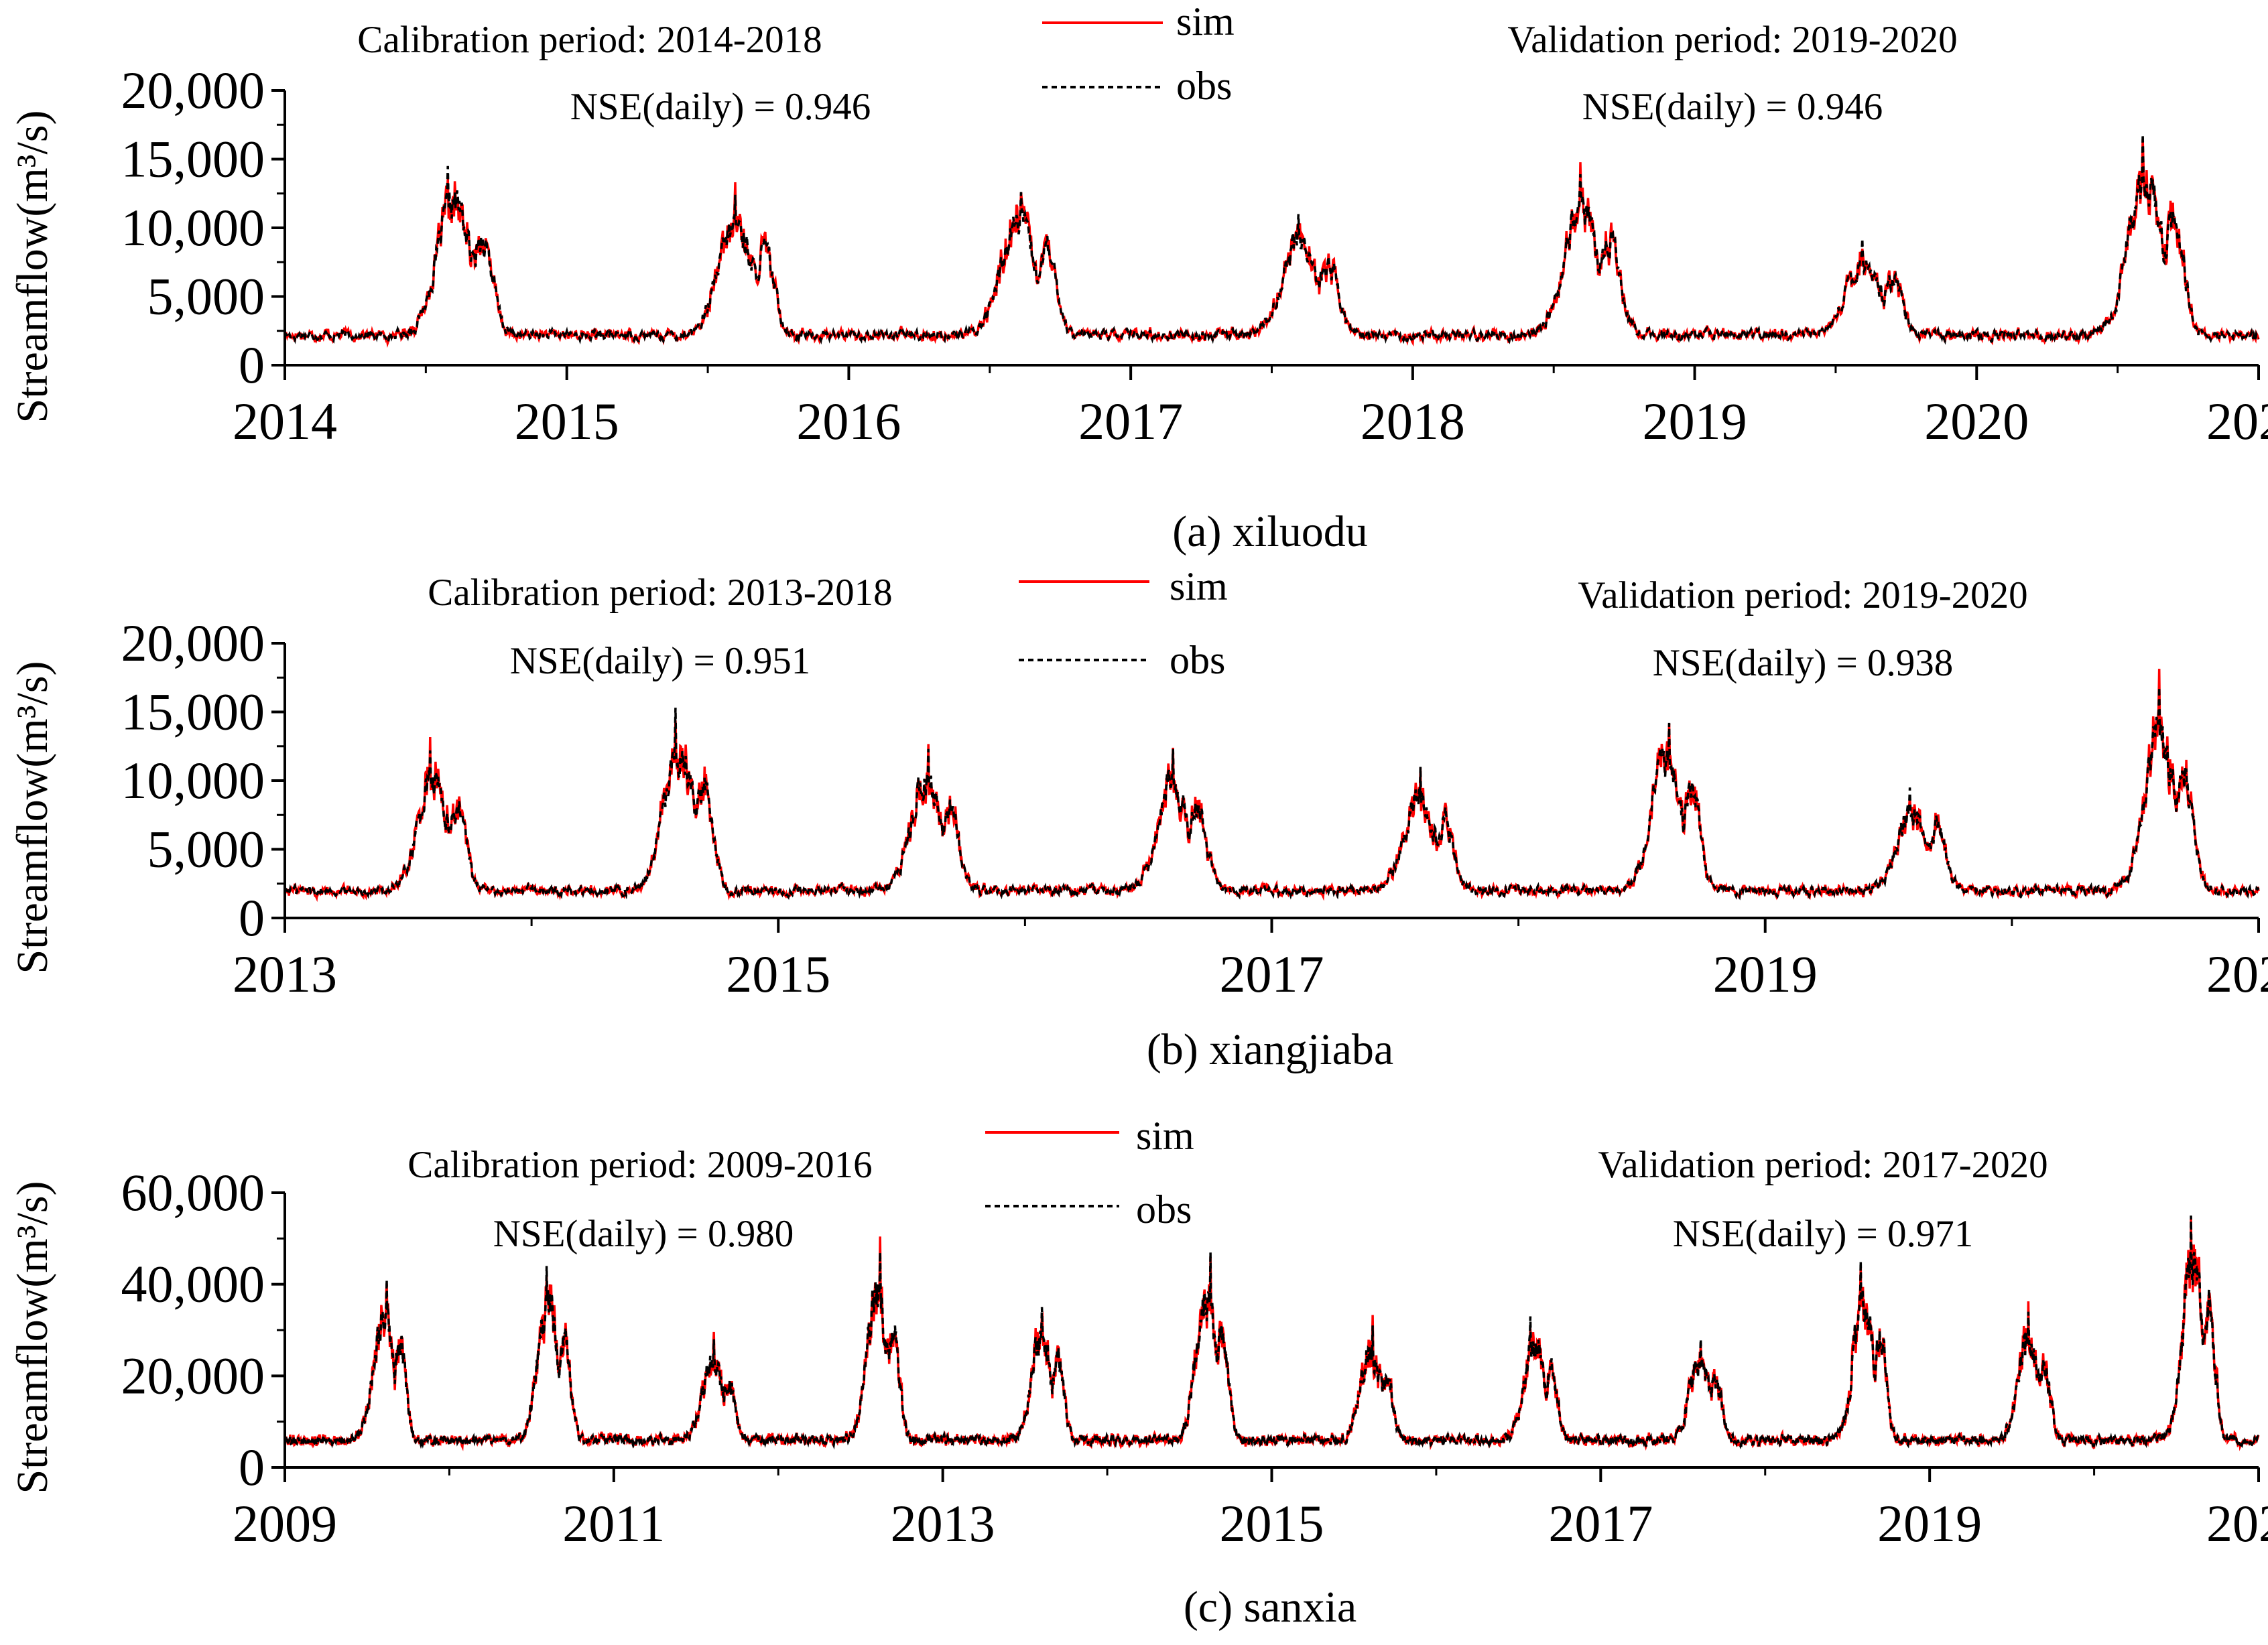  I want to click on panel-c-y-axis-label: Streamflow(m³/s), so click(32, 1337).